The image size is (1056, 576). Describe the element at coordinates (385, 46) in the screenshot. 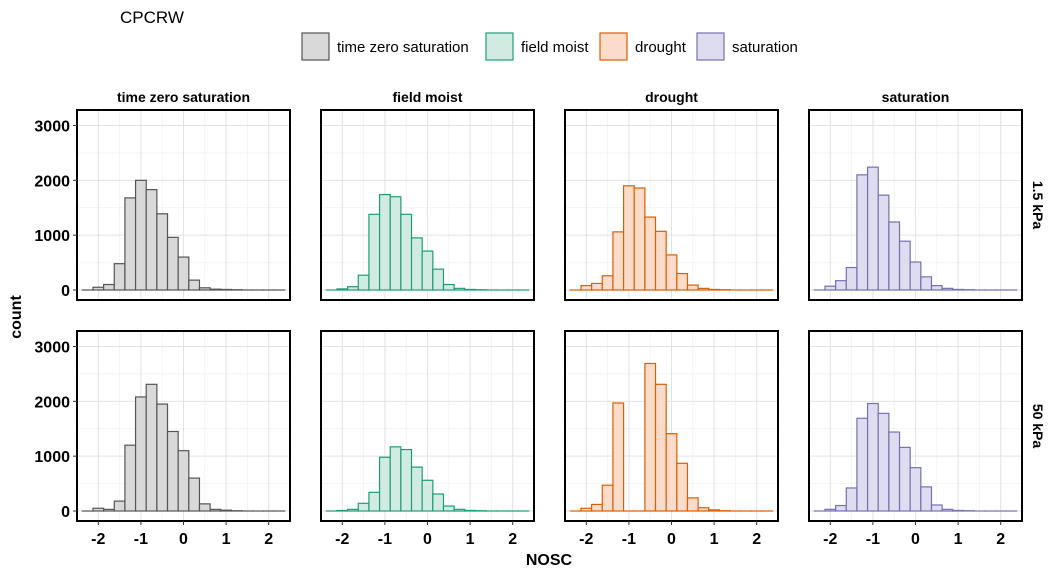

I see `legend-item-time-zero-saturation: time zero saturation` at that location.